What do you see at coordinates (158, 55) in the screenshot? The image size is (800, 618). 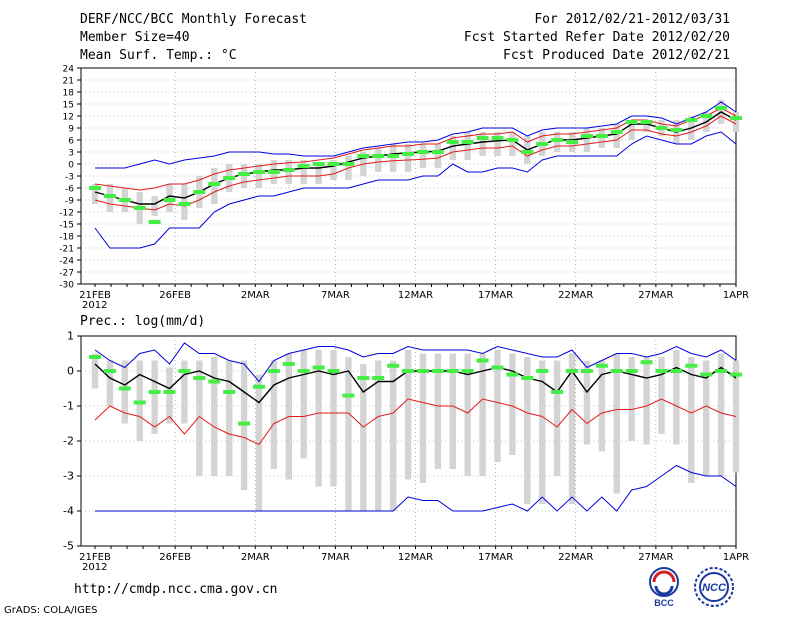 I see `variable-label: Mean Surf. Temp.: °C` at bounding box center [158, 55].